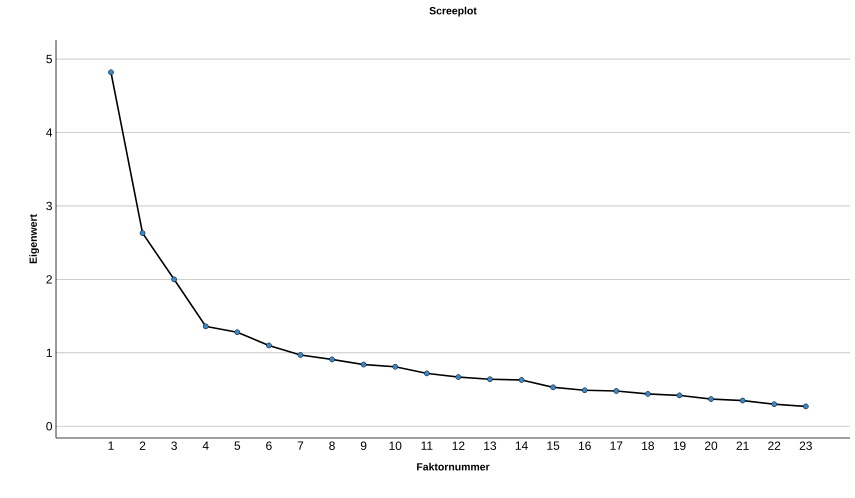  What do you see at coordinates (49, 206) in the screenshot?
I see `y-tick-label: 3` at bounding box center [49, 206].